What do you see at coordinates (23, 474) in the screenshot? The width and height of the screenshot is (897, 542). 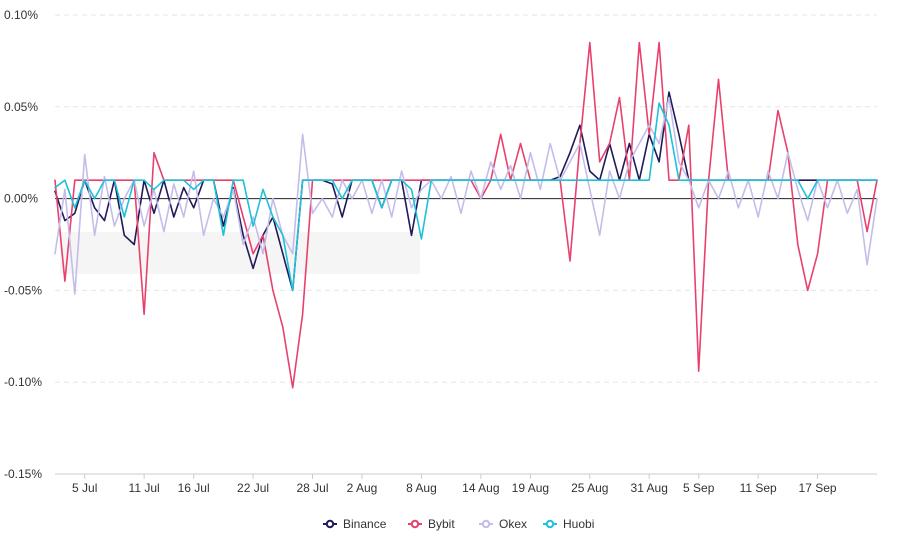 I see `y-tick-label: -0.15%` at bounding box center [23, 474].